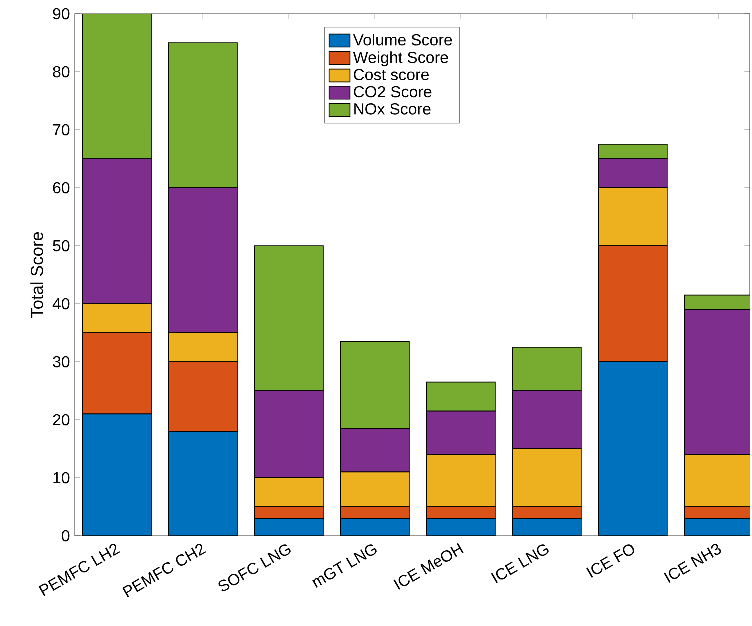 This screenshot has height=626, width=752. I want to click on legend-label: Volume Score, so click(402, 40).